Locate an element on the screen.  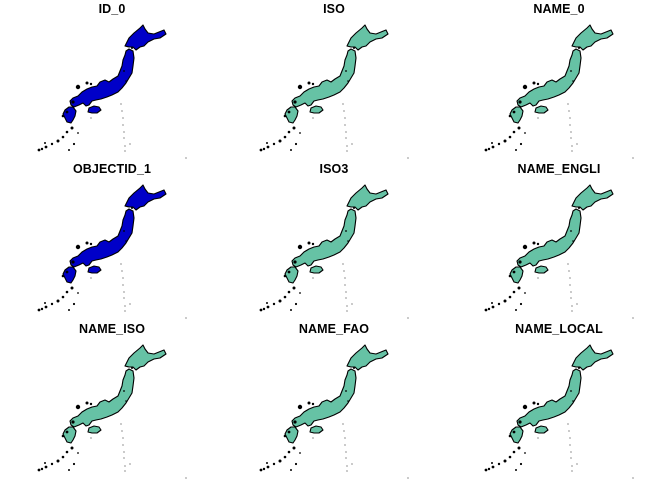
map-panel: ID_0 is located at coordinates (112, 80).